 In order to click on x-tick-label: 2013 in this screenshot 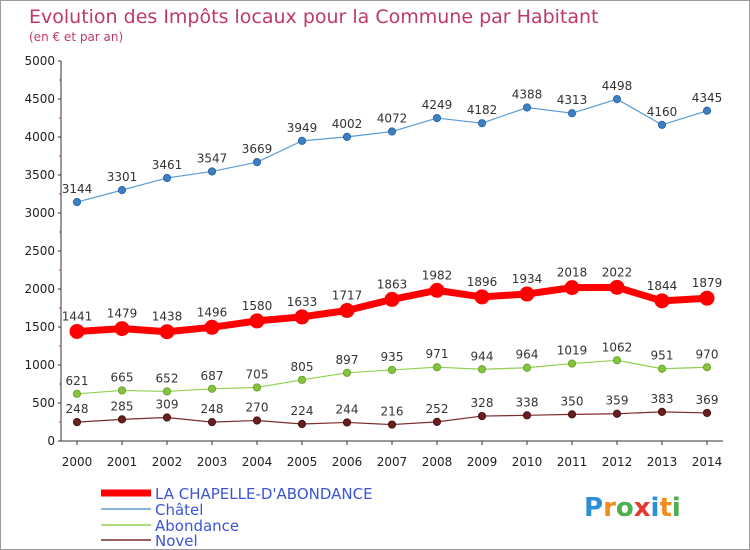, I will do `click(662, 462)`.